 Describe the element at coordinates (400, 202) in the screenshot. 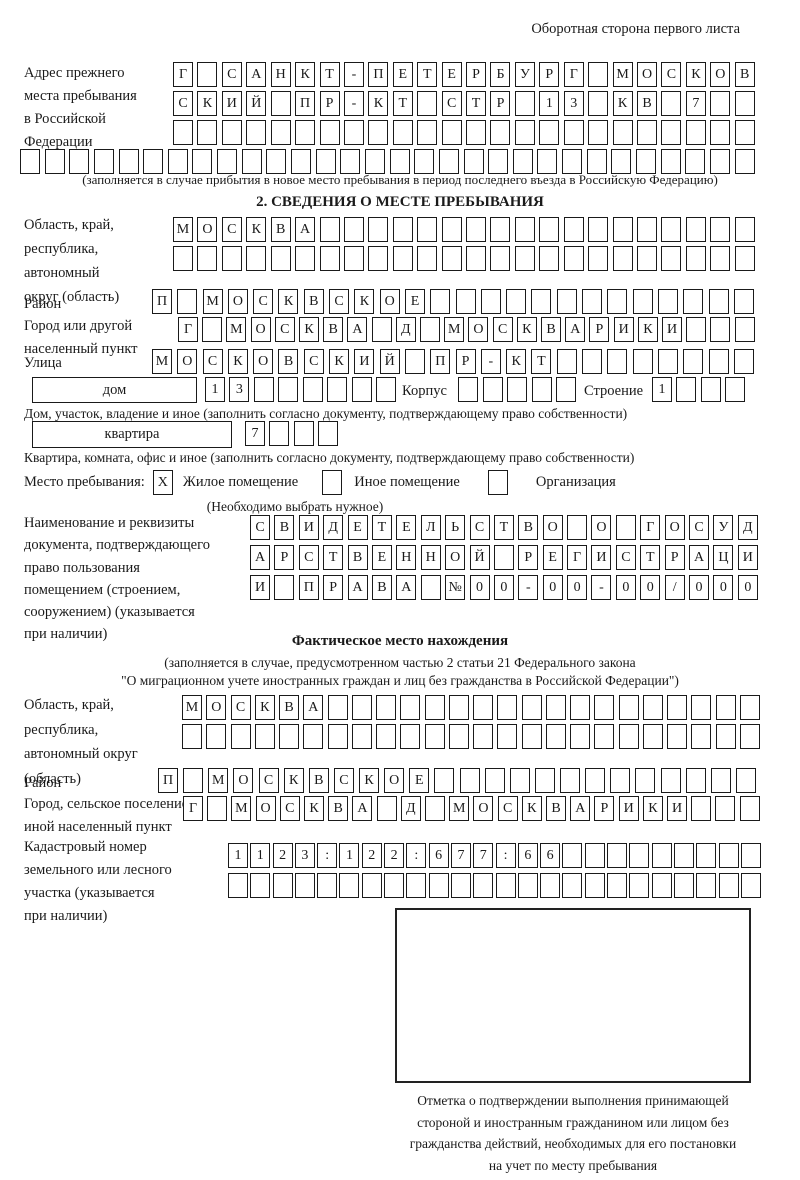

I see `section2-title: 2. СВЕДЕНИЯ О МЕСТЕ ПРЕБЫВАНИЯ` at that location.